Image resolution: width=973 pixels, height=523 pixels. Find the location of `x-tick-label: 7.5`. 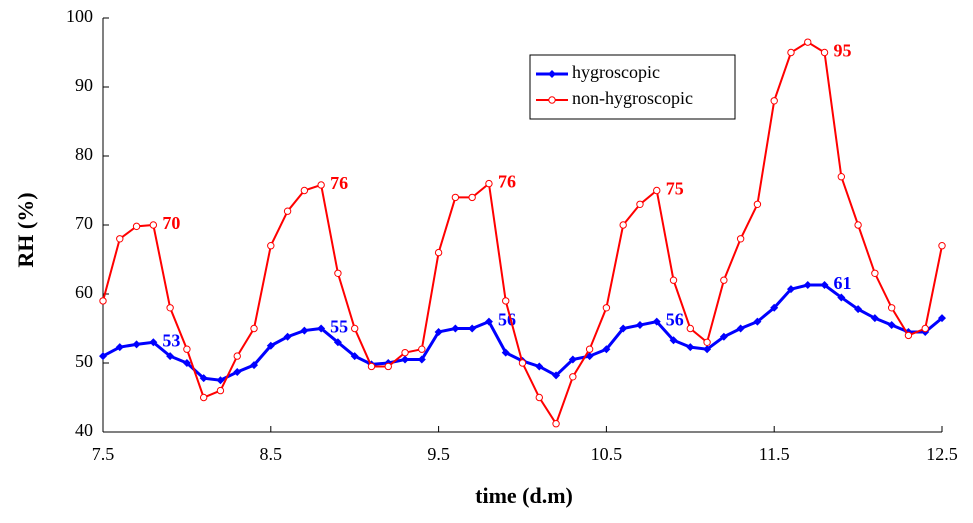

x-tick-label: 7.5 is located at coordinates (103, 454).